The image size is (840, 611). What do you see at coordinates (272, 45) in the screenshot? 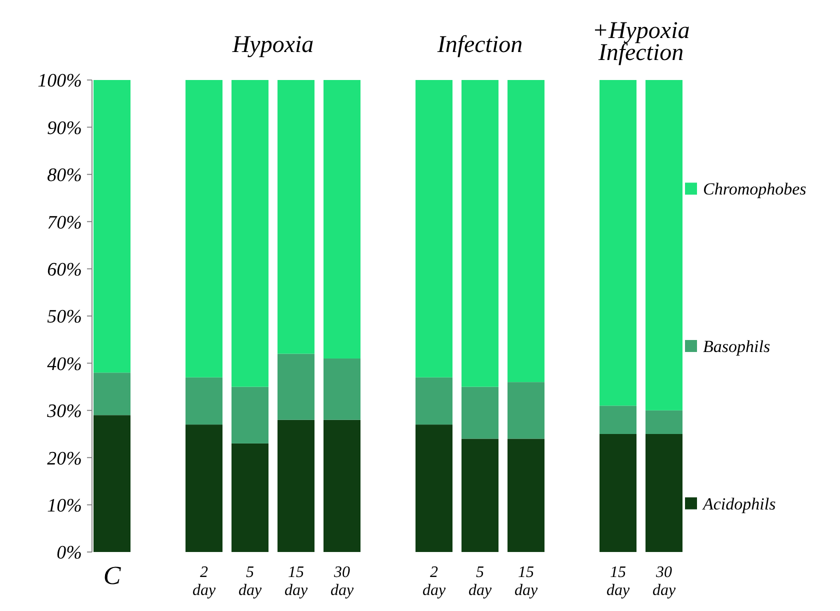
I see `text: Hypoxia` at bounding box center [272, 45].